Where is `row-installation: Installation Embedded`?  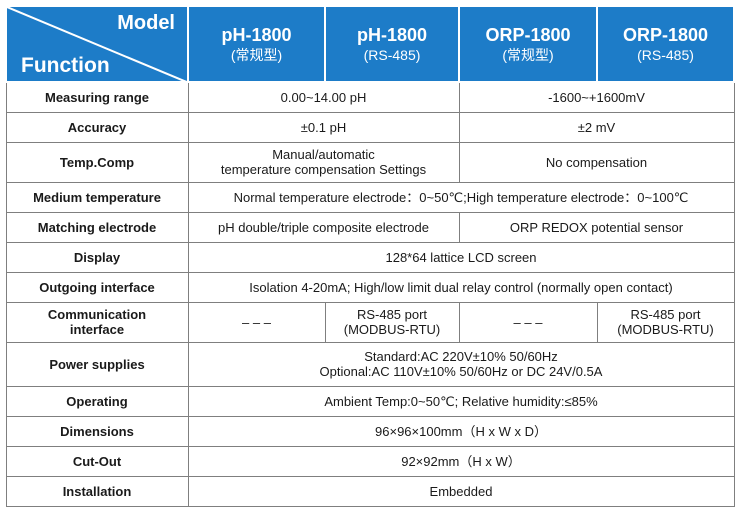 row-installation: Installation Embedded is located at coordinates (370, 491).